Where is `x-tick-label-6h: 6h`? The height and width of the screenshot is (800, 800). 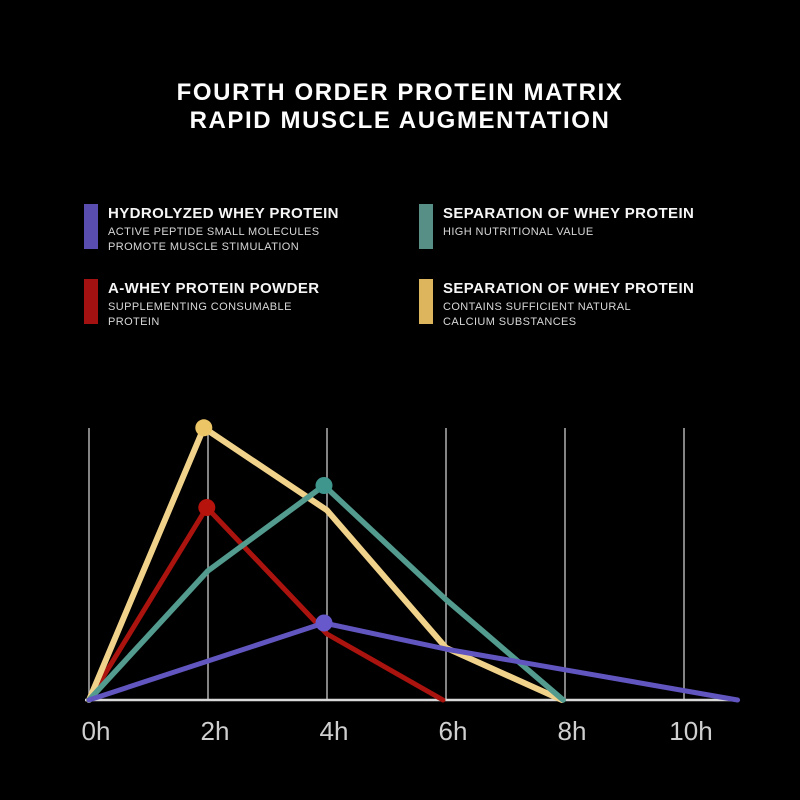
x-tick-label-6h: 6h is located at coordinates (453, 731).